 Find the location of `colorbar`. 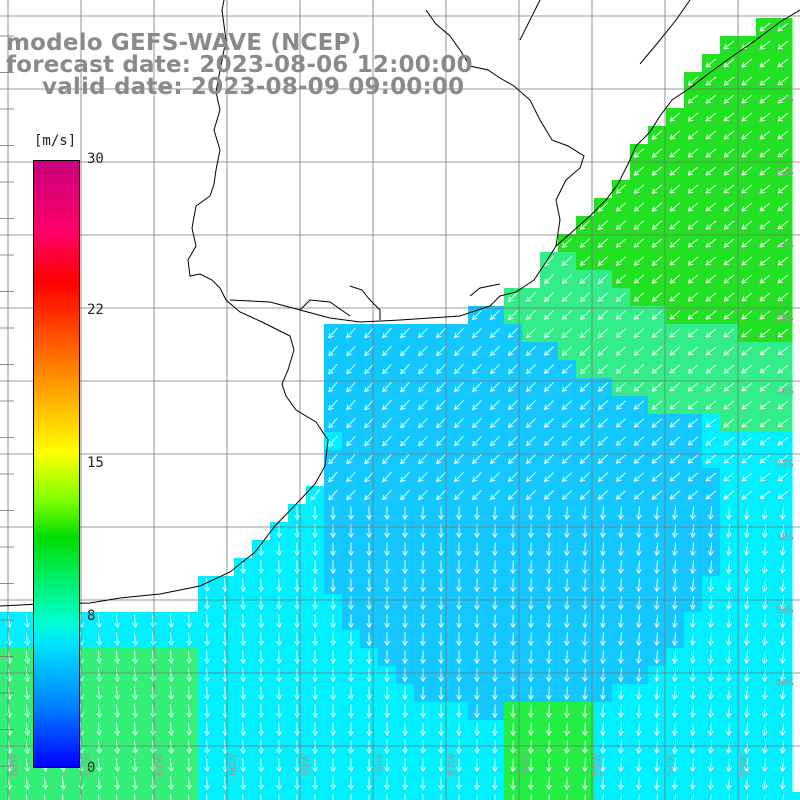

colorbar is located at coordinates (56, 464).